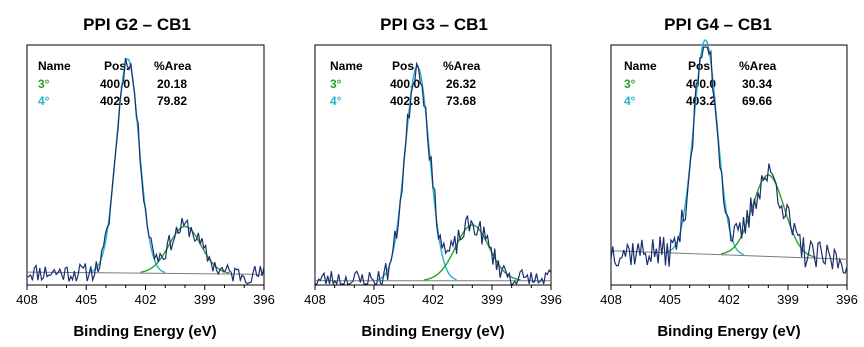  I want to click on table-row-area: 73.68, so click(461, 101).